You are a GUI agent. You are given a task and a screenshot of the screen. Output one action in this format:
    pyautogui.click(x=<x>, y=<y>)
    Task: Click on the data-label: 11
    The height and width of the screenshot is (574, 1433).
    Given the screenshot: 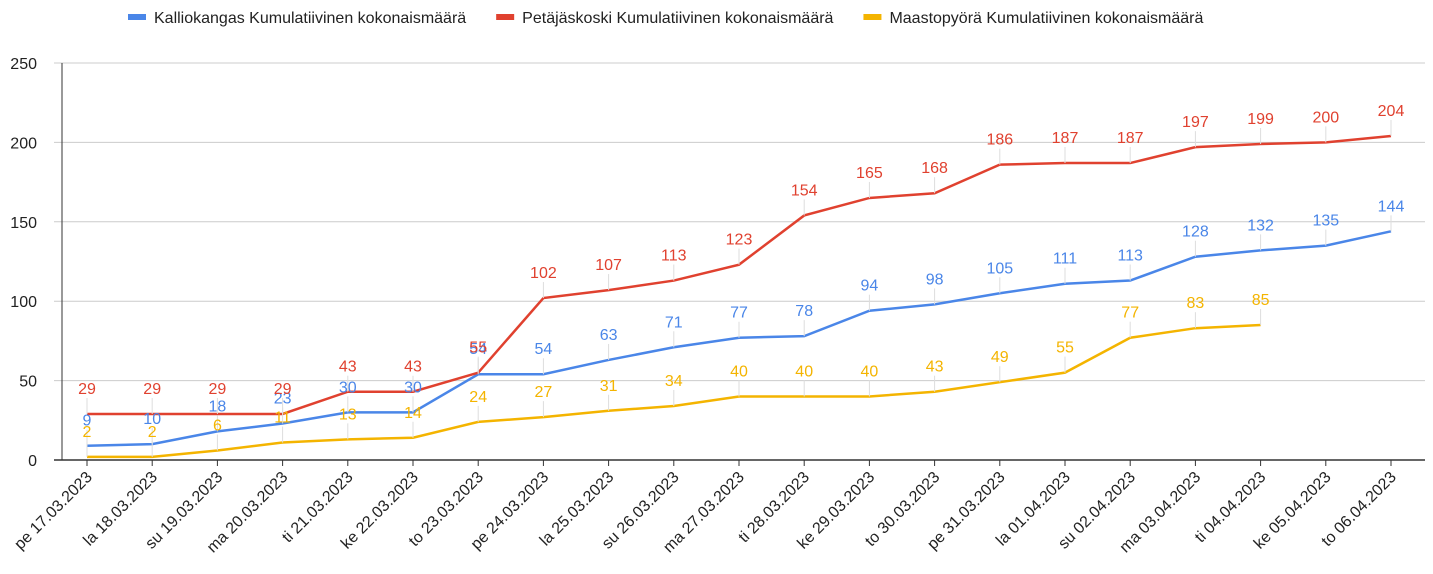 What is the action you would take?
    pyautogui.click(x=282, y=418)
    